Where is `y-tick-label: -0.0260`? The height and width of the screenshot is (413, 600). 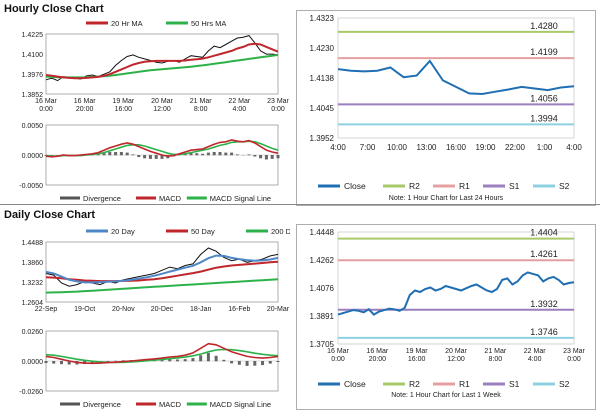 y-tick-label: -0.0260 is located at coordinates (31, 392).